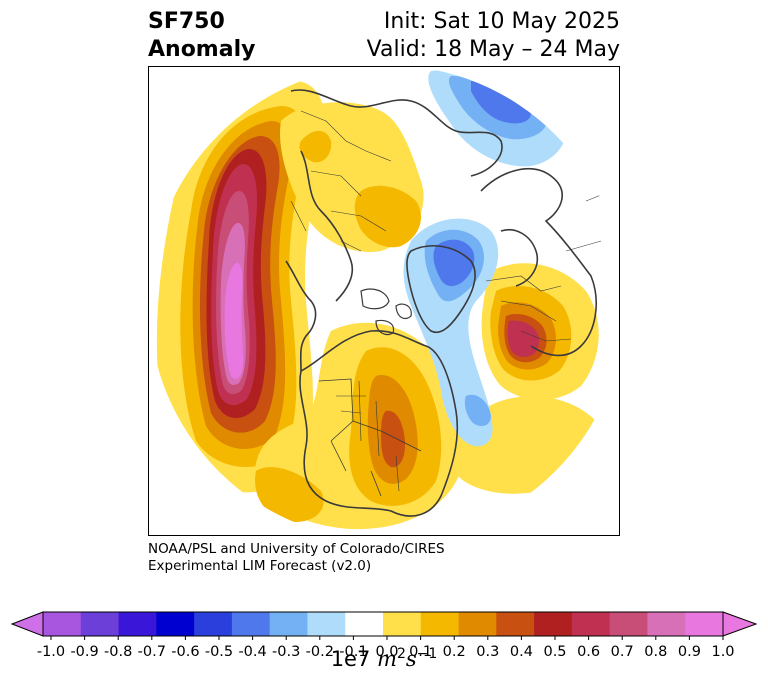 Image resolution: width=768 pixels, height=688 pixels. I want to click on colorbar-tick-label: 0.1, so click(420, 652).